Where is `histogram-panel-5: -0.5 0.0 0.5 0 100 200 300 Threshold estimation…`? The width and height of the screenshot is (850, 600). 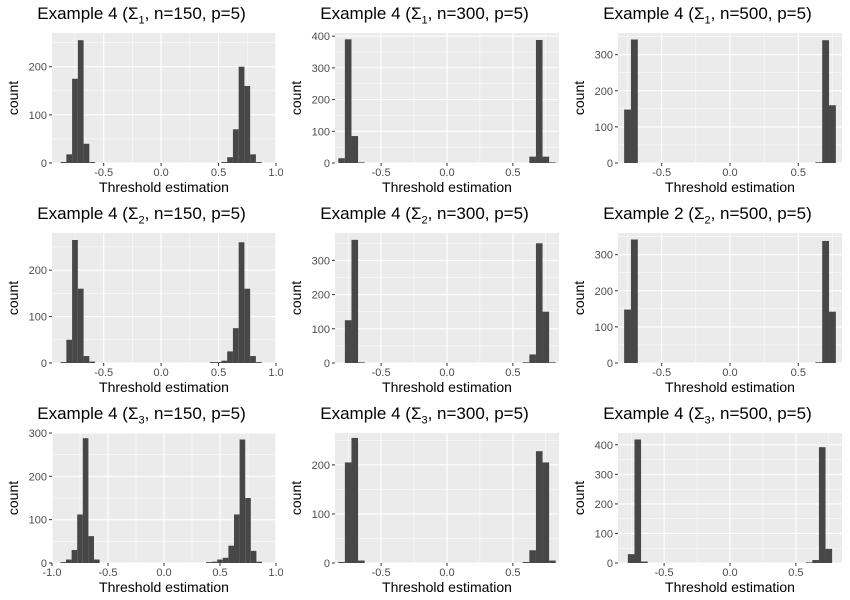 histogram-panel-5: -0.5 0.0 0.5 0 100 200 300 Threshold estimation… is located at coordinates (424, 300).